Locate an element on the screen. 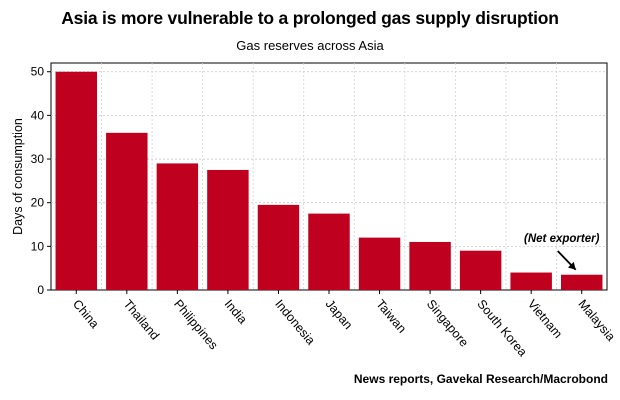 Image resolution: width=620 pixels, height=400 pixels. x-tick-label: Philippines is located at coordinates (196, 324).